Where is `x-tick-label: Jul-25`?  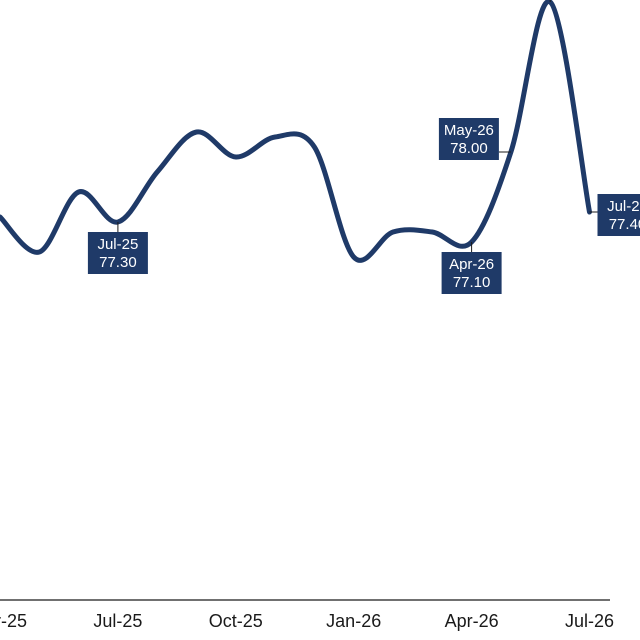
x-tick-label: Jul-25 is located at coordinates (117, 621).